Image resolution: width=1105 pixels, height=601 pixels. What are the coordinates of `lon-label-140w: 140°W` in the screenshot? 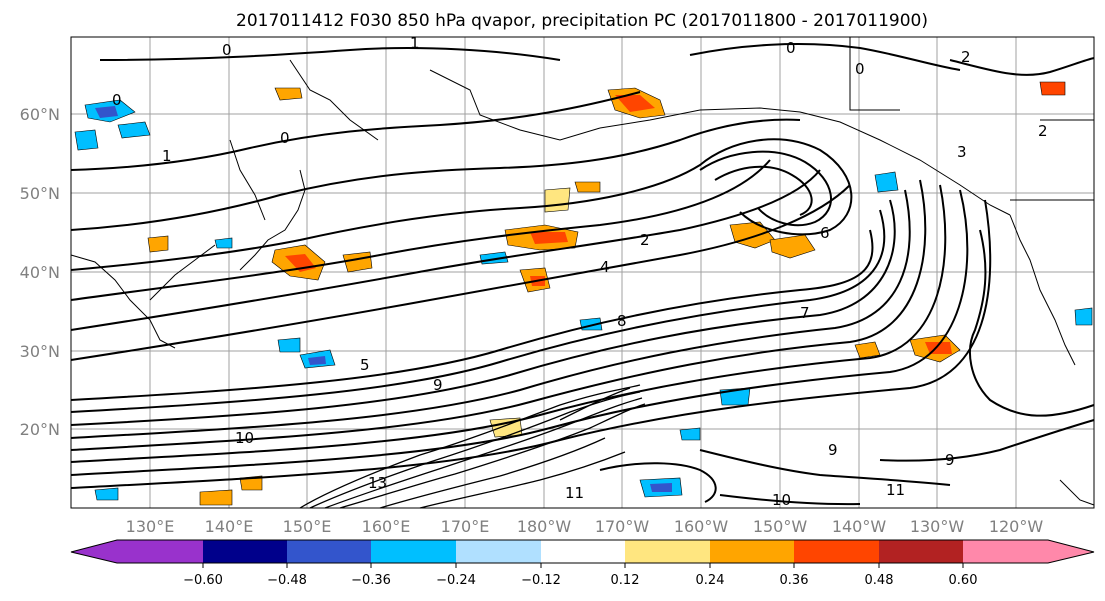 It's located at (859, 526).